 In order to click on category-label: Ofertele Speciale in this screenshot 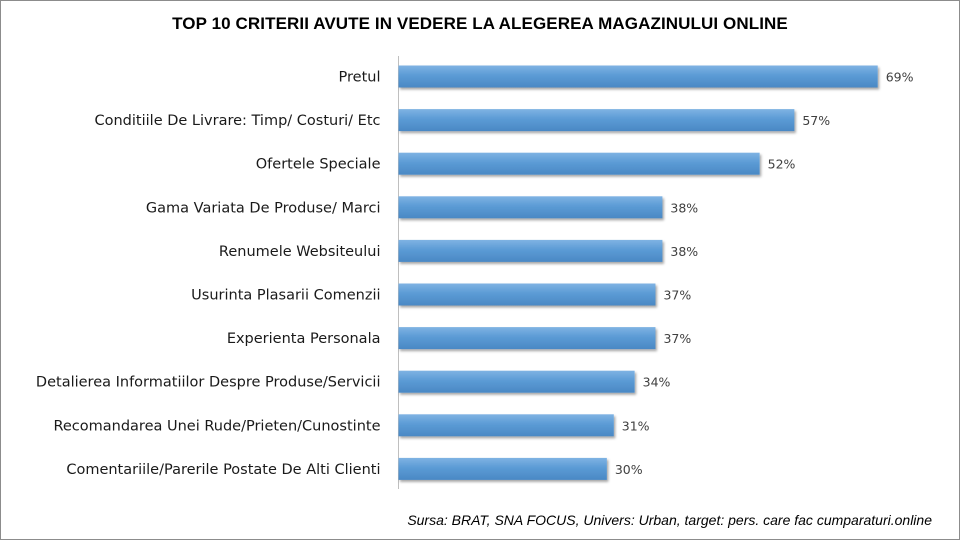, I will do `click(318, 165)`.